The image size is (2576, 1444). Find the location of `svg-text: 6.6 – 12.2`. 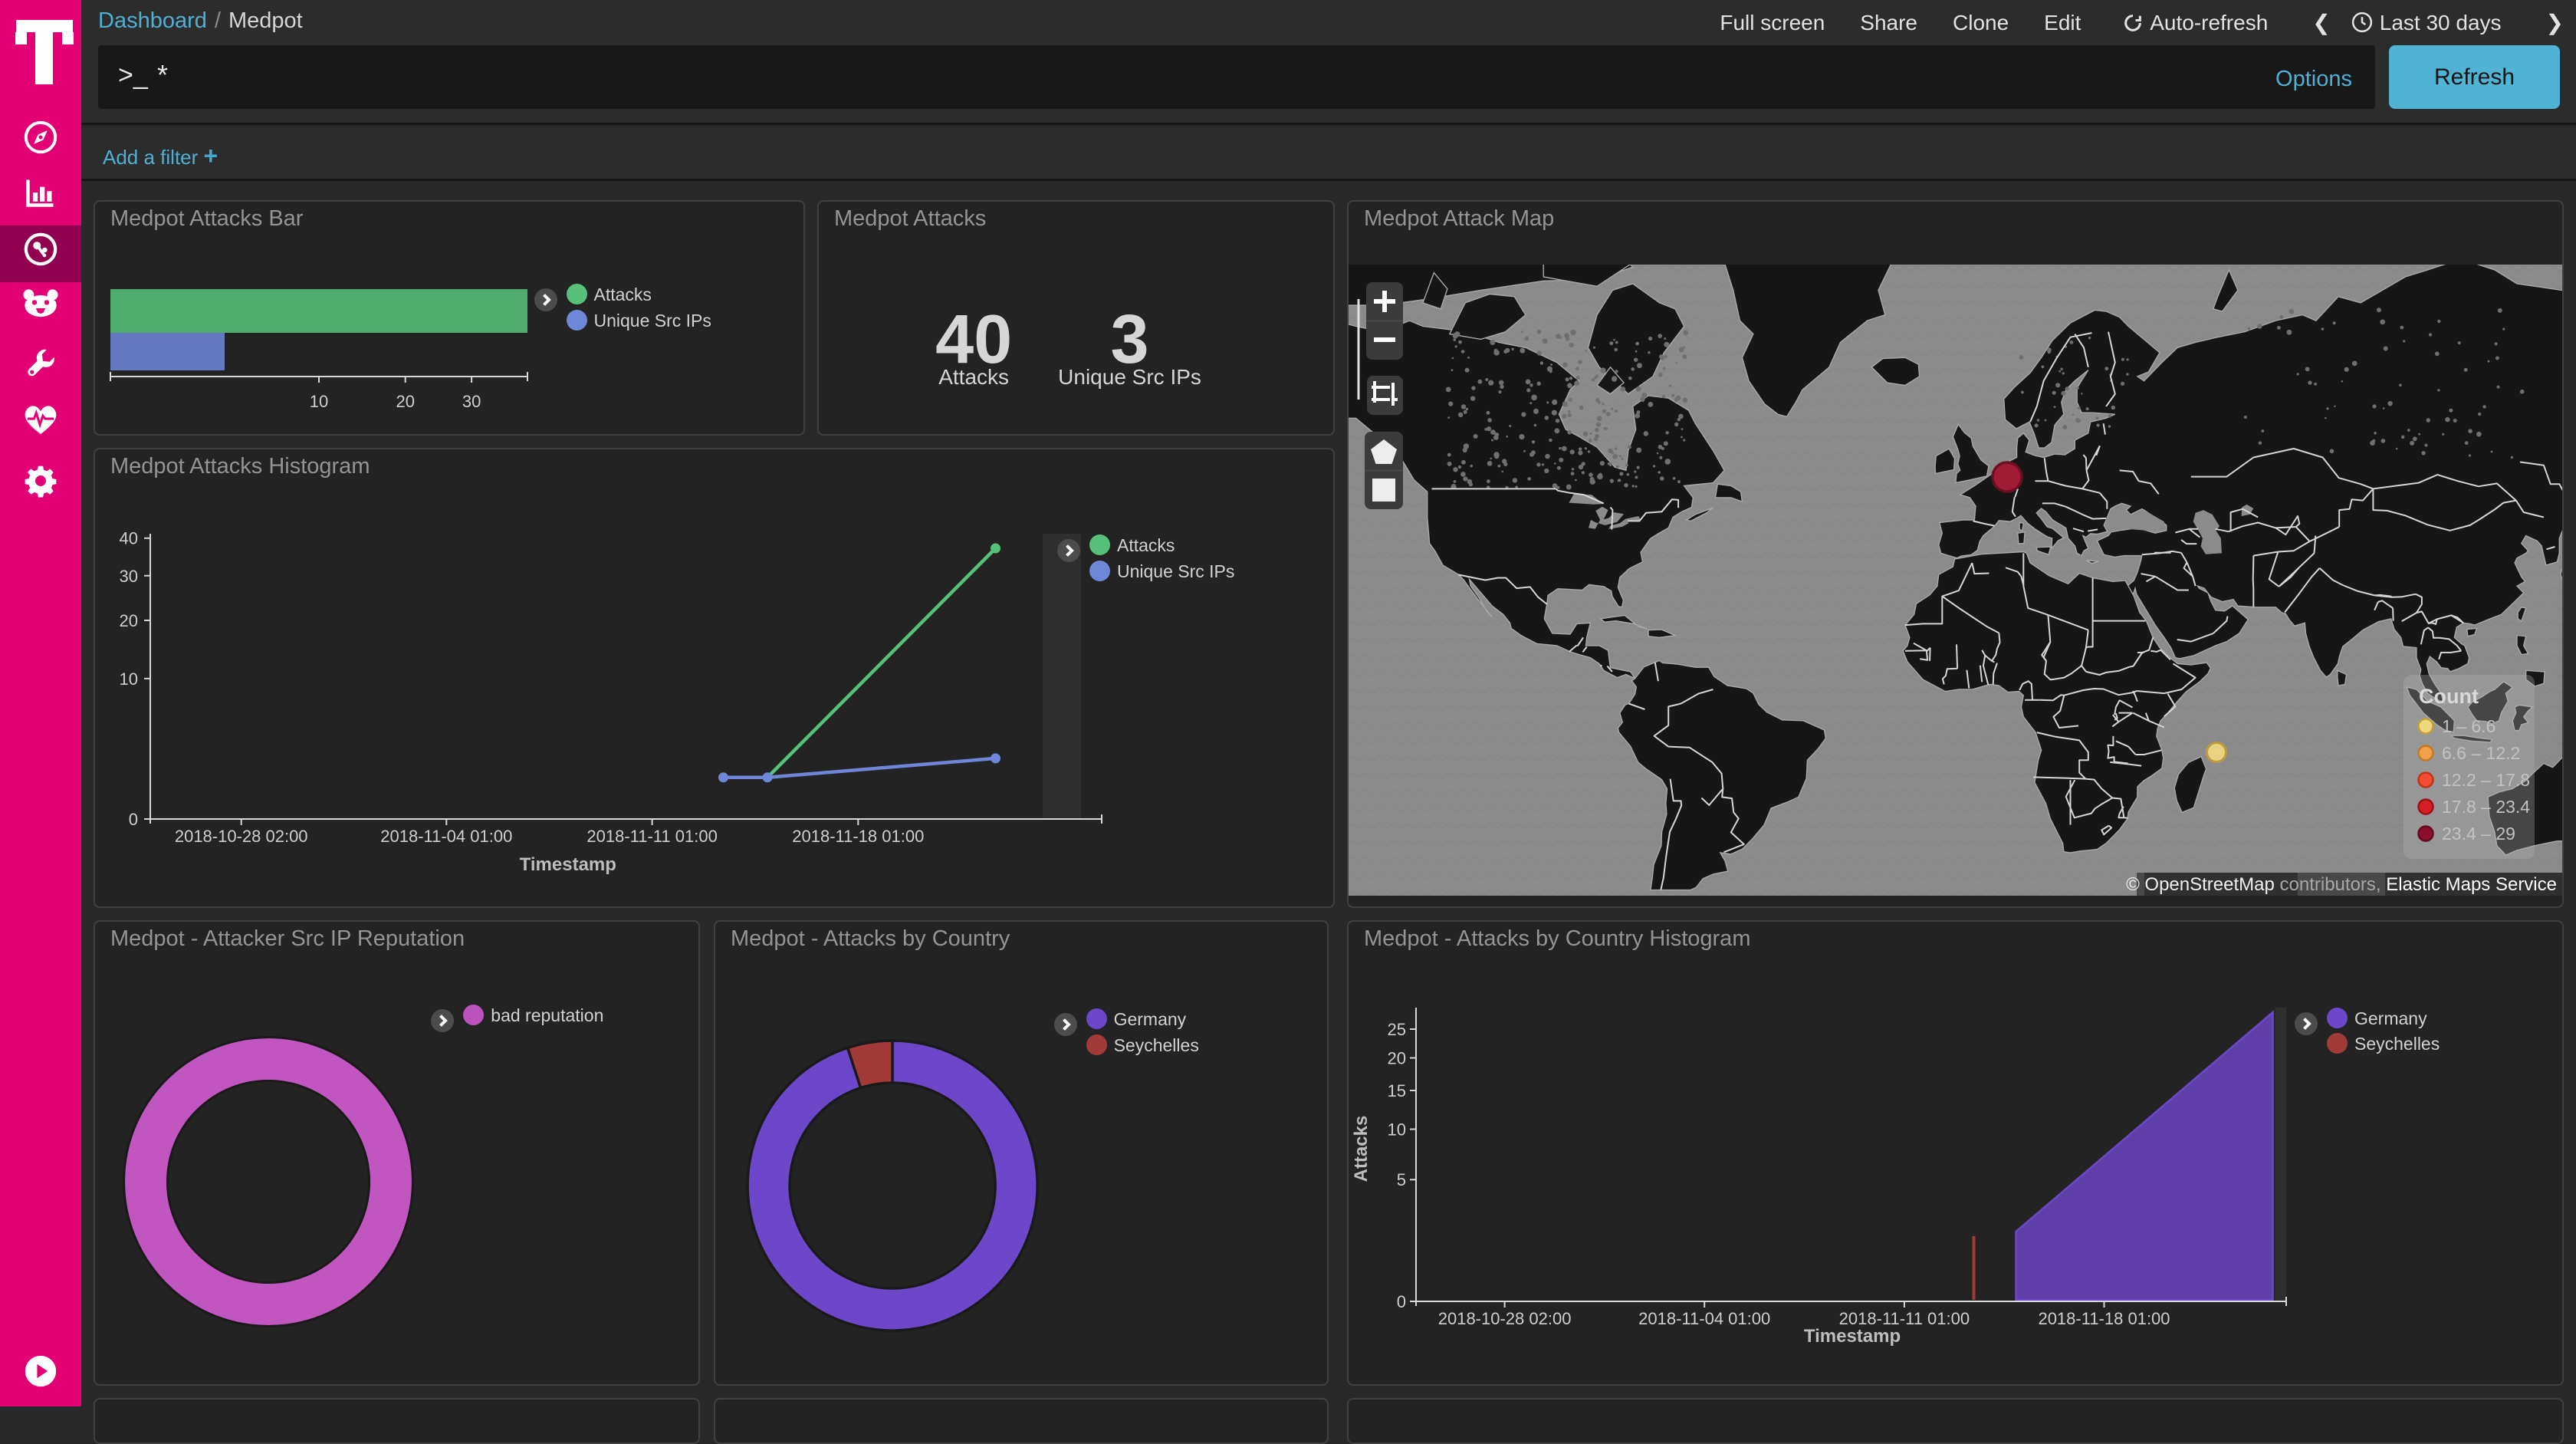

svg-text: 6.6 – 12.2 is located at coordinates (2481, 753).